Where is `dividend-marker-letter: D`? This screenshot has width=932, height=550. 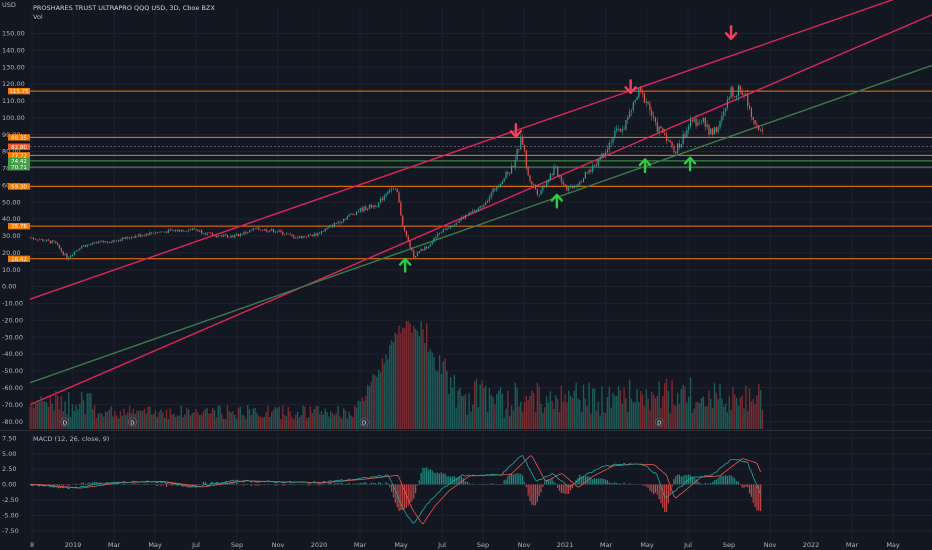 dividend-marker-letter: D is located at coordinates (659, 423).